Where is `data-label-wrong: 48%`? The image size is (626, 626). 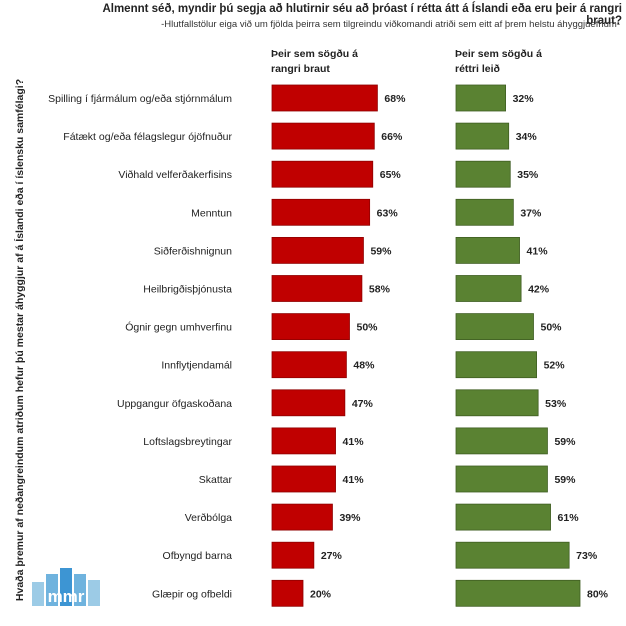 data-label-wrong: 48% is located at coordinates (364, 366).